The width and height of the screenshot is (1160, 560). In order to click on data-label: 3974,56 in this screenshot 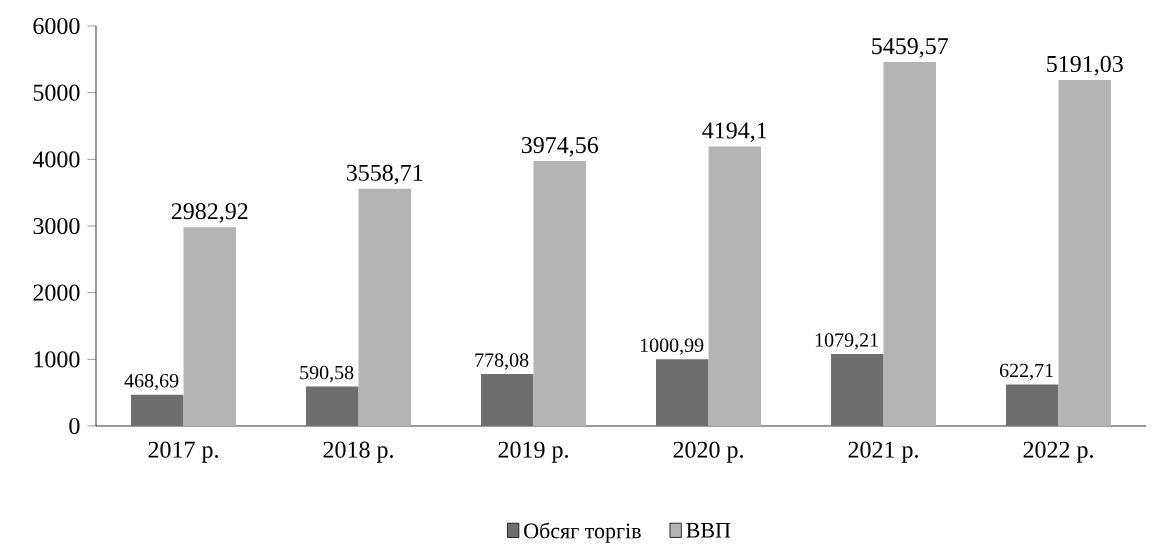, I will do `click(560, 147)`.